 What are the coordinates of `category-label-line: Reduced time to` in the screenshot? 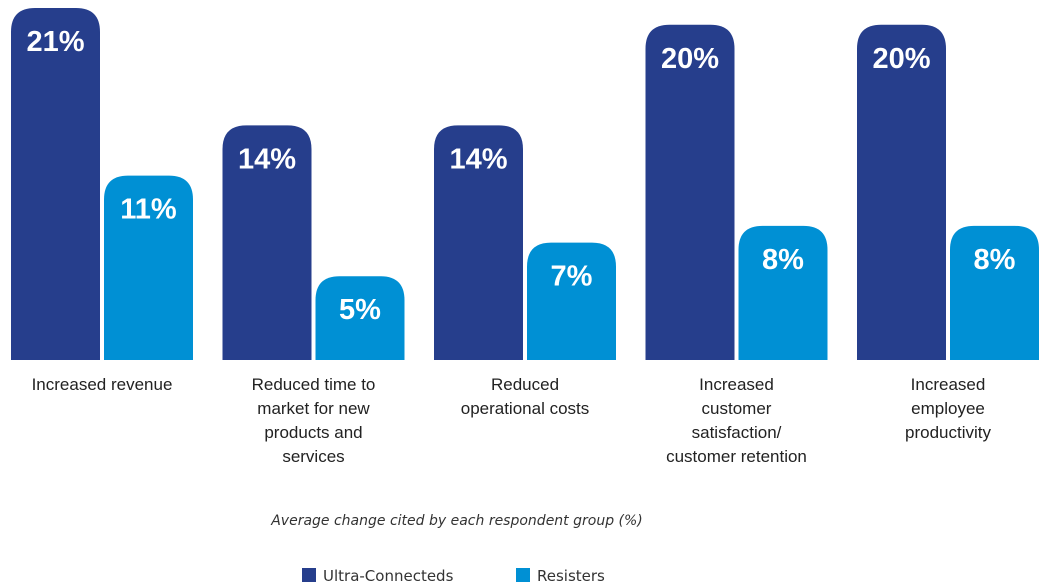 It's located at (314, 384).